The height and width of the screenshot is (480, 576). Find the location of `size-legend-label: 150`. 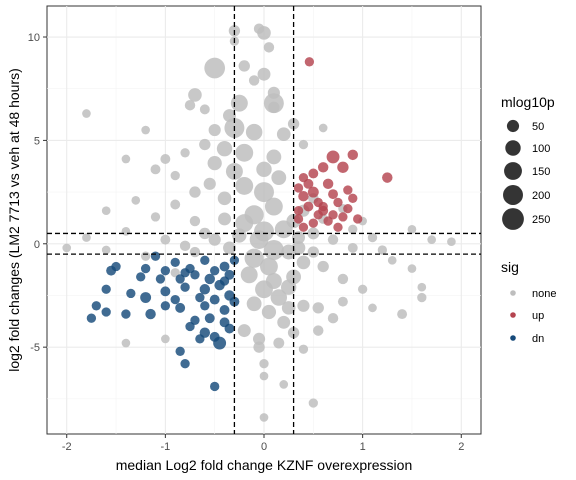

size-legend-label: 150 is located at coordinates (541, 172).